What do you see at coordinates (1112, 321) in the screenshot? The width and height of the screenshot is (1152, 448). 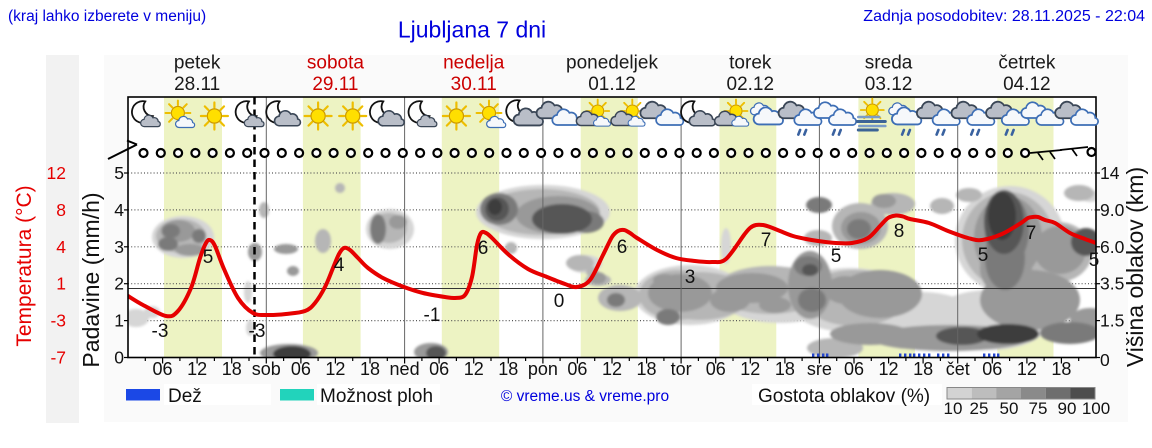 I see `svg-text: 1.5` at bounding box center [1112, 321].